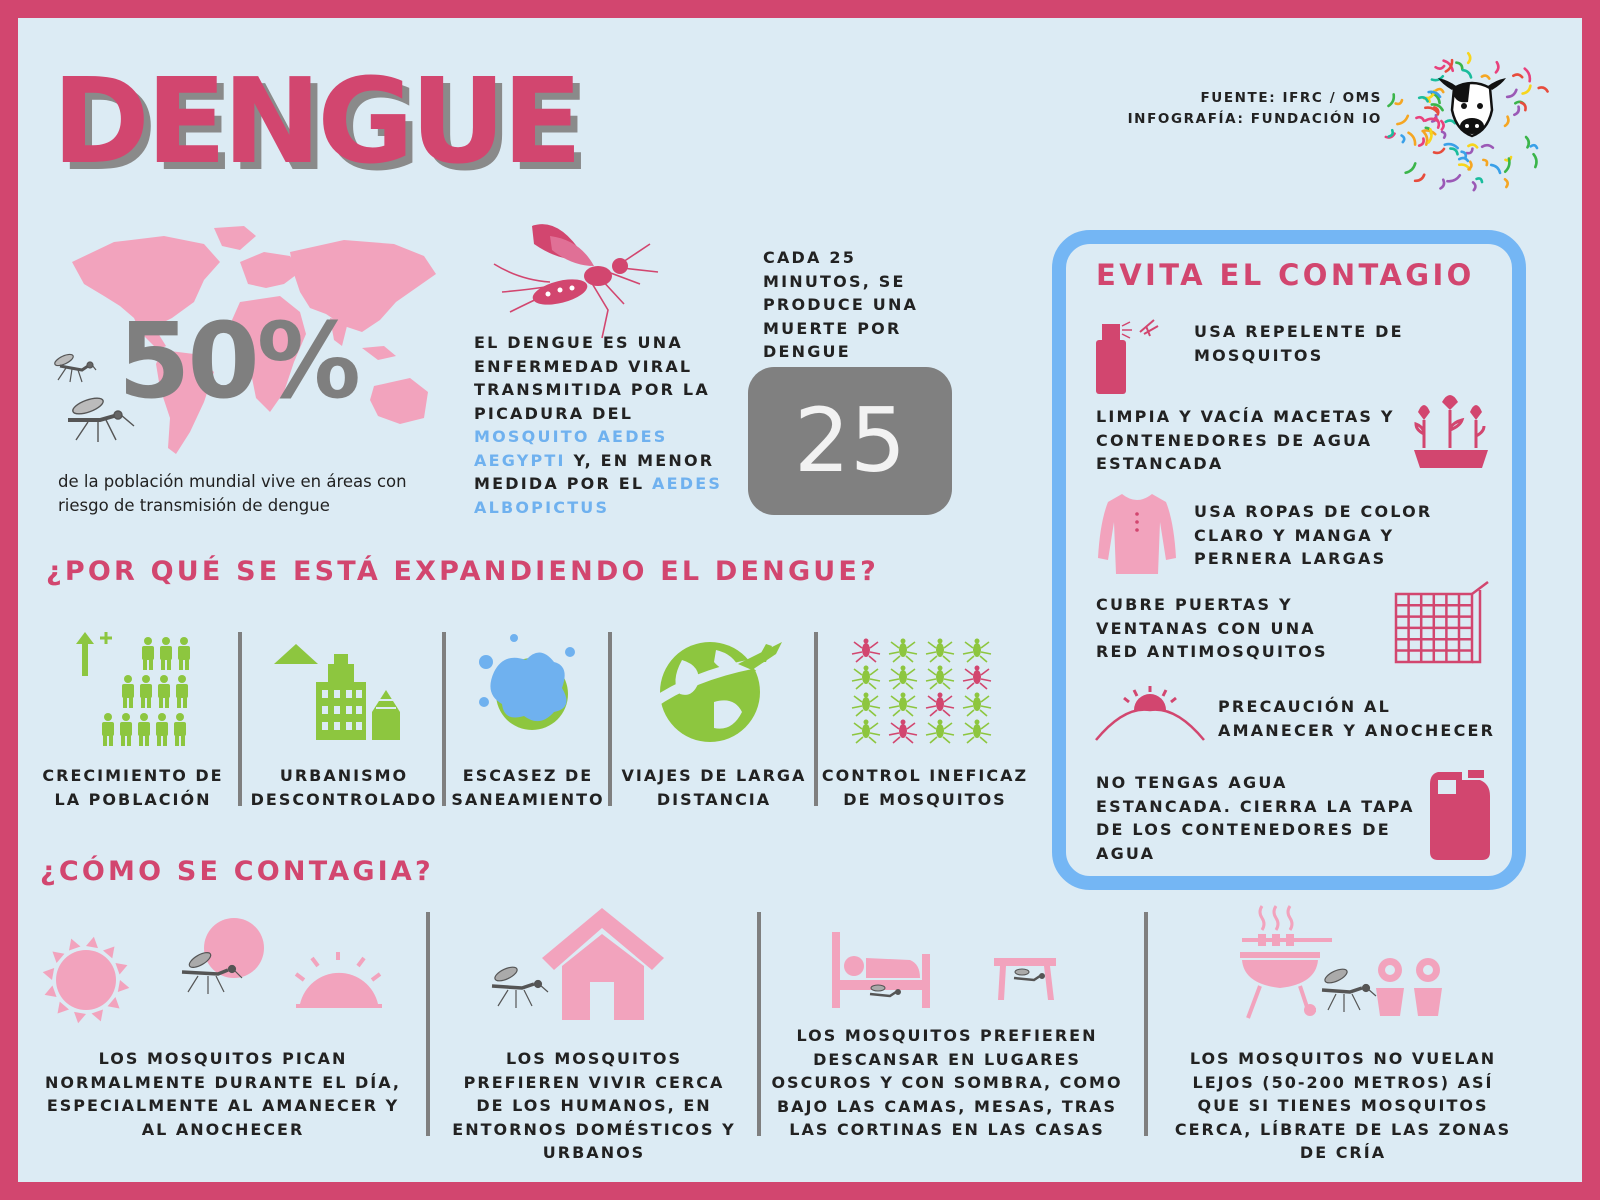 This screenshot has height=1200, width=1600. What do you see at coordinates (344, 787) in the screenshot?
I see `why-item-urbanism: URBANISMO DESCONTROLADO` at bounding box center [344, 787].